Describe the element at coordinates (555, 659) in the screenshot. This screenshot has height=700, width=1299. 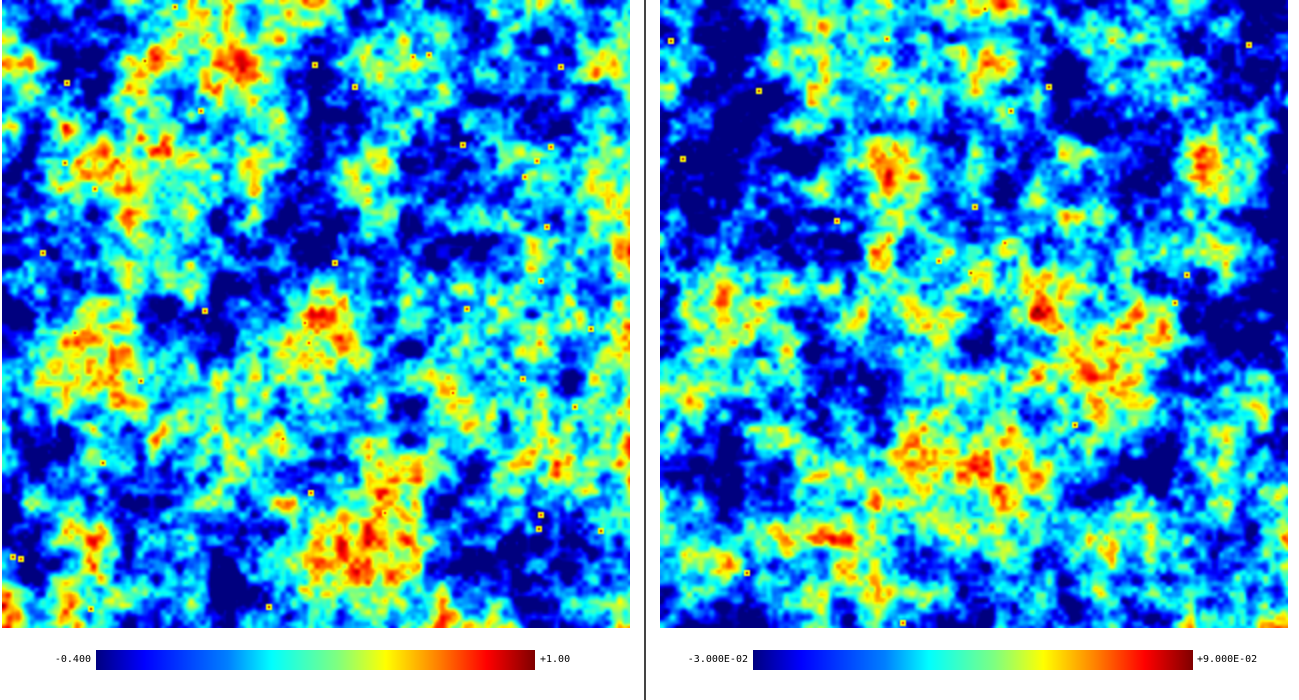
I see `left-colorbar-max-label: +1.00` at that location.